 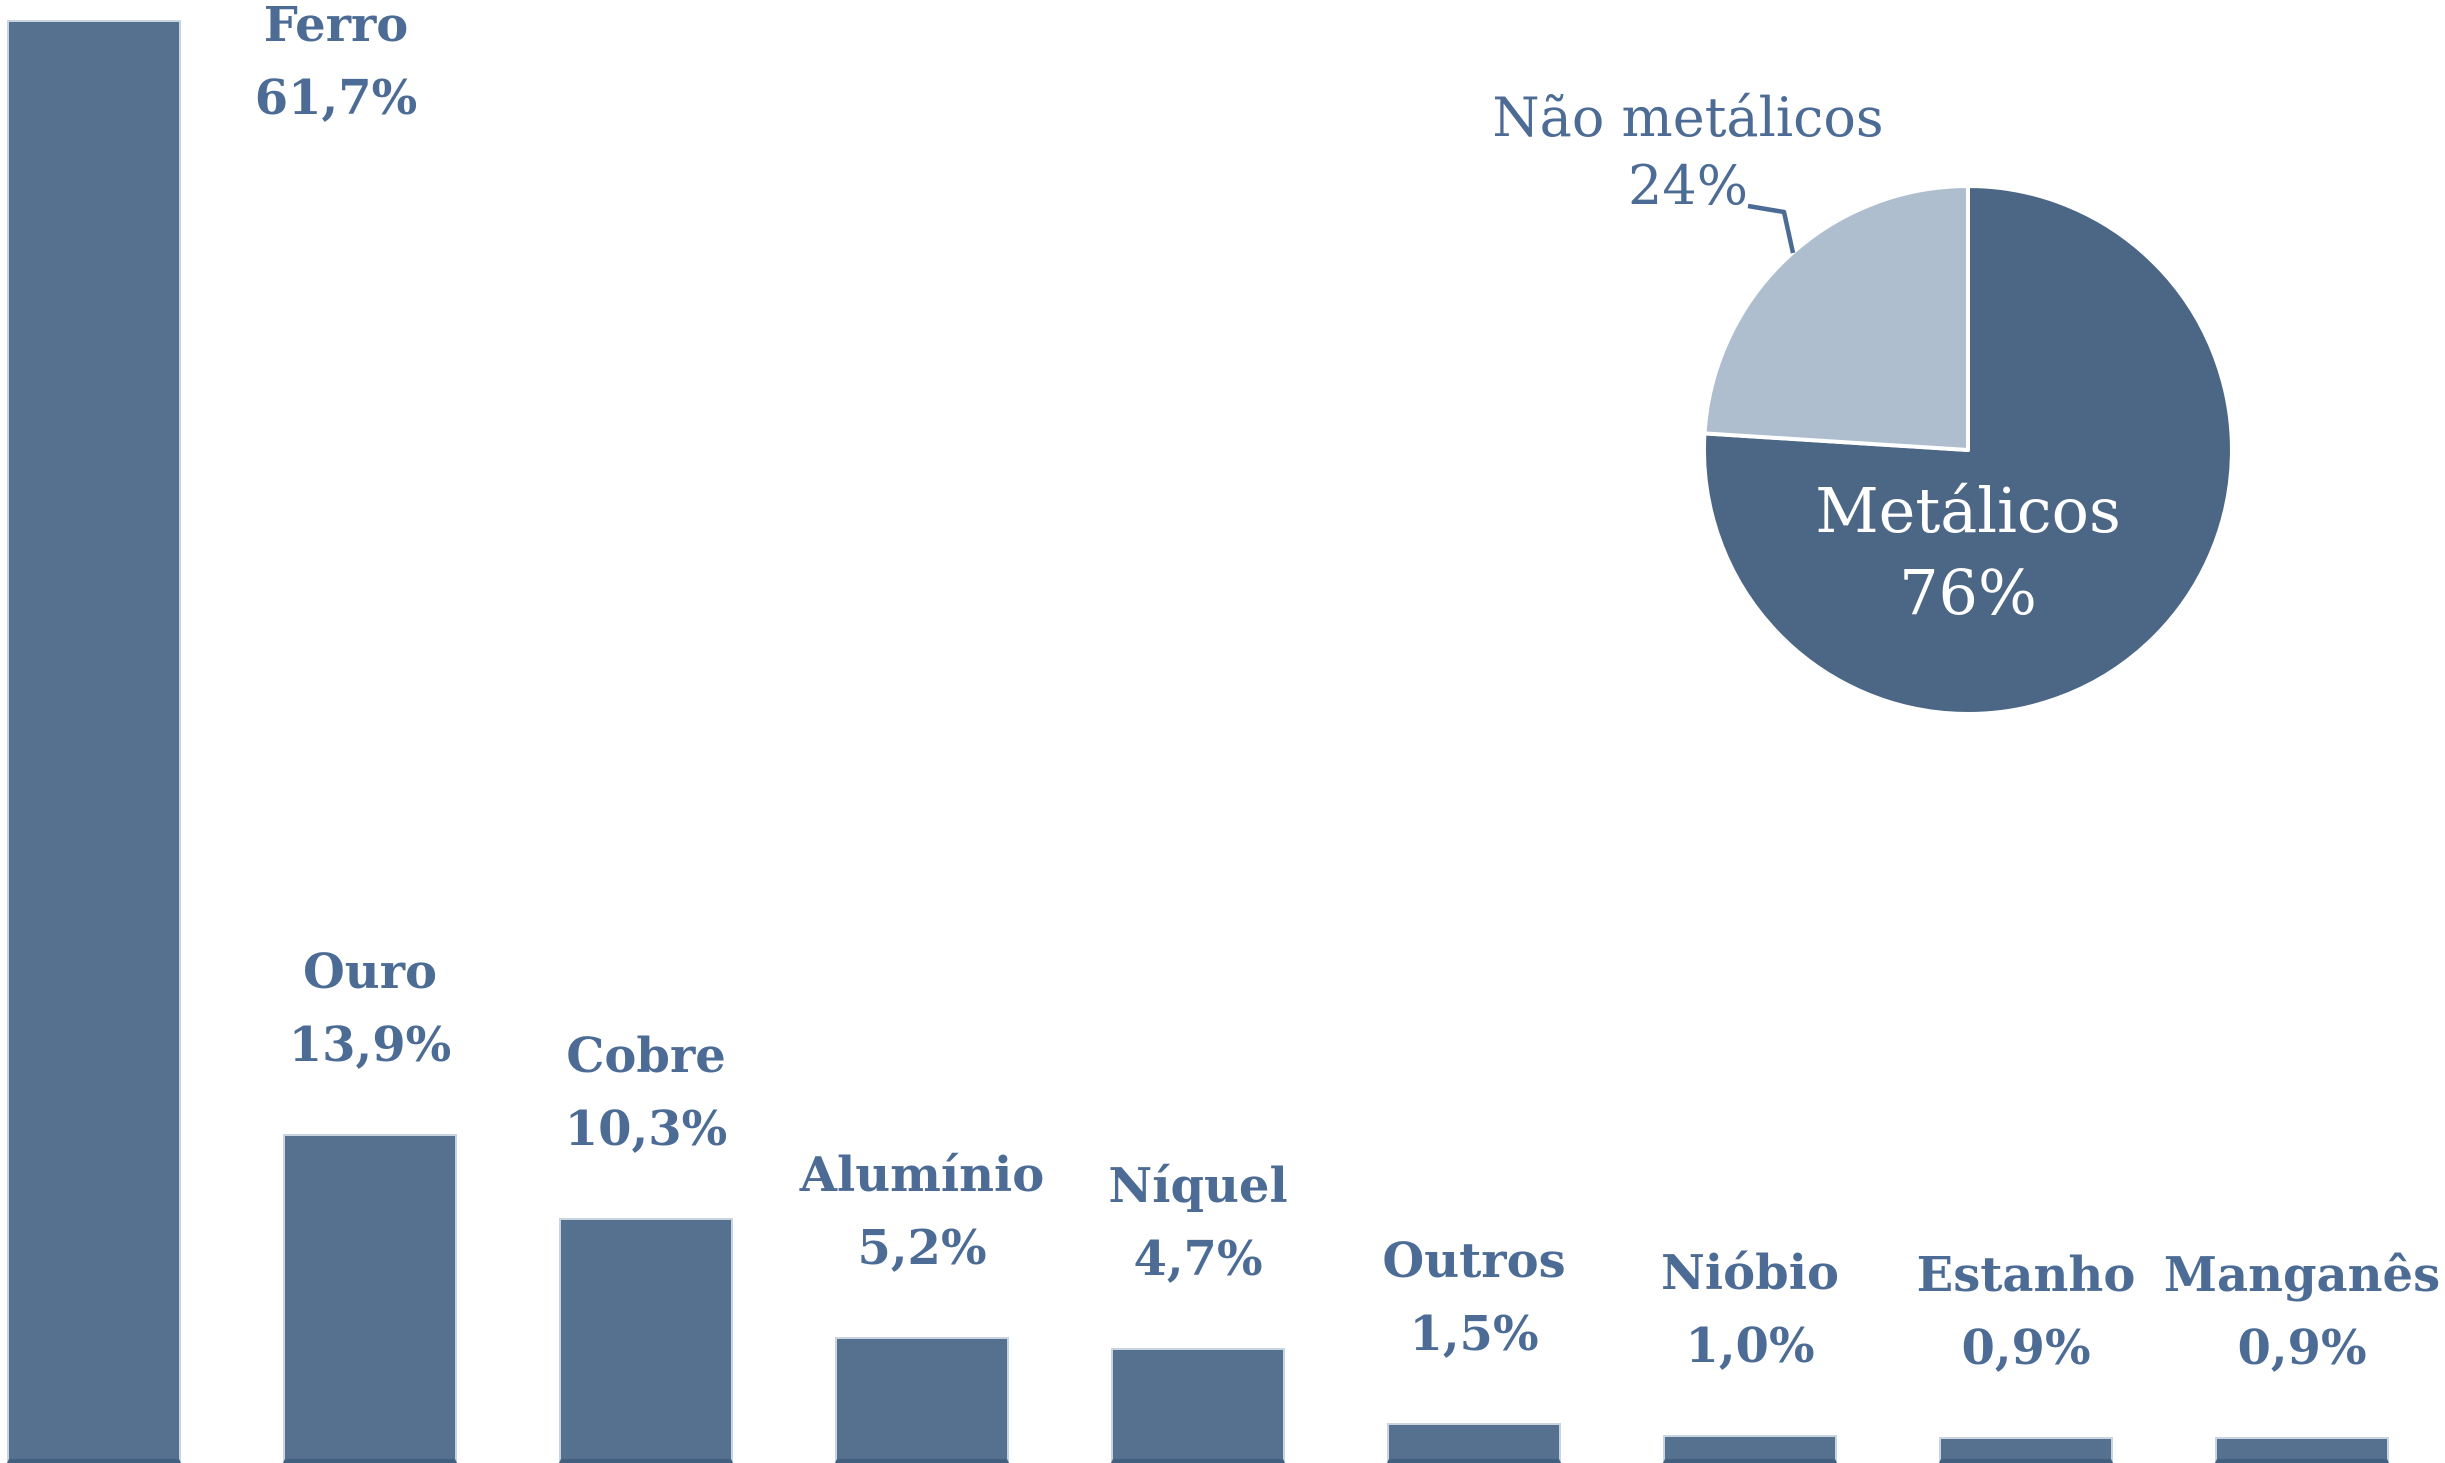 What do you see at coordinates (646, 1340) in the screenshot?
I see `bar-cobre` at bounding box center [646, 1340].